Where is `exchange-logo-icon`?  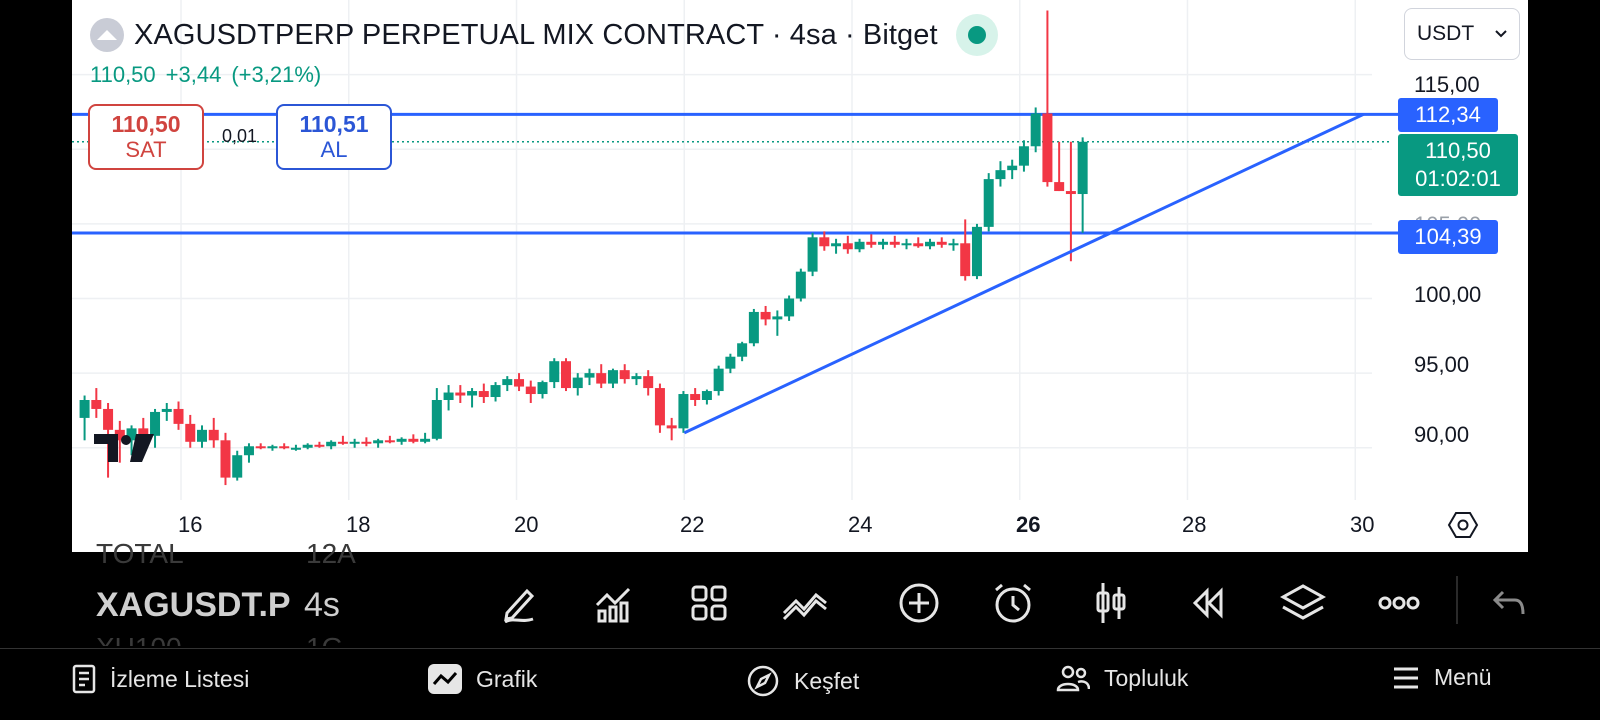
exchange-logo-icon is located at coordinates (107, 35).